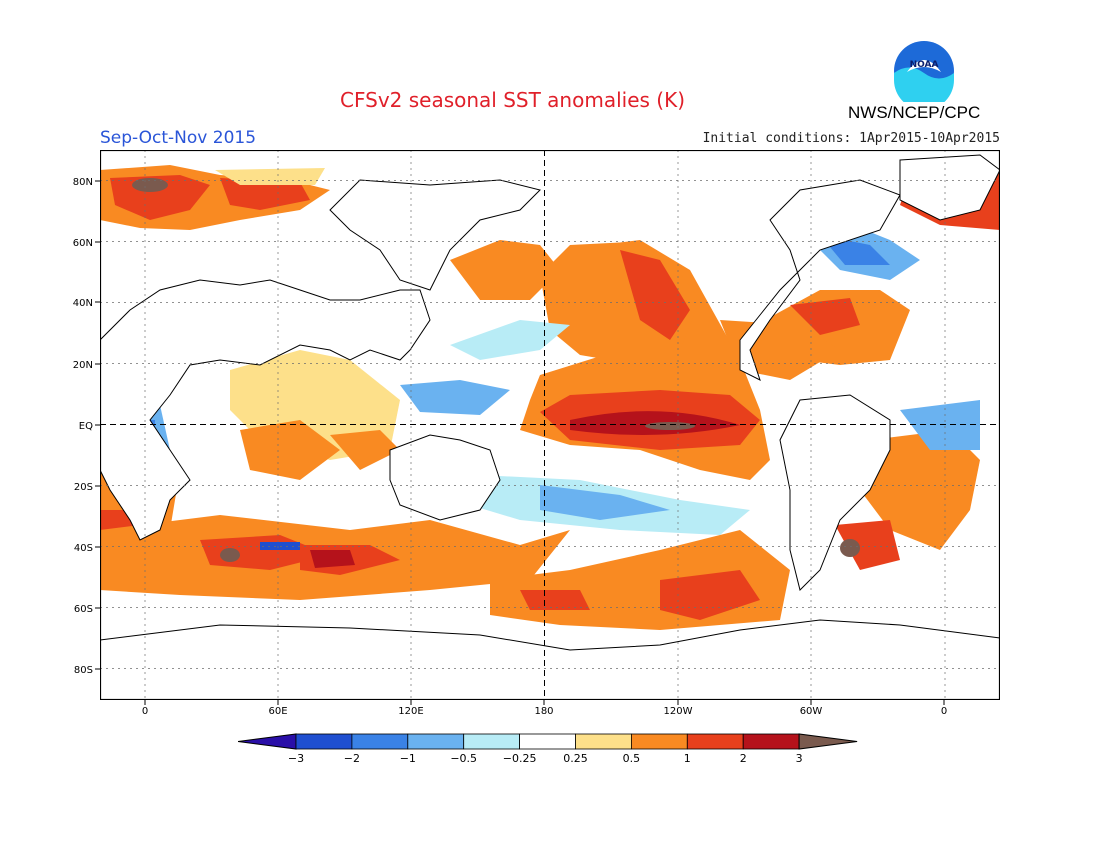 This screenshot has height=850, width=1100. What do you see at coordinates (83, 243) in the screenshot?
I see `lat-label-1: 60N` at bounding box center [83, 243].